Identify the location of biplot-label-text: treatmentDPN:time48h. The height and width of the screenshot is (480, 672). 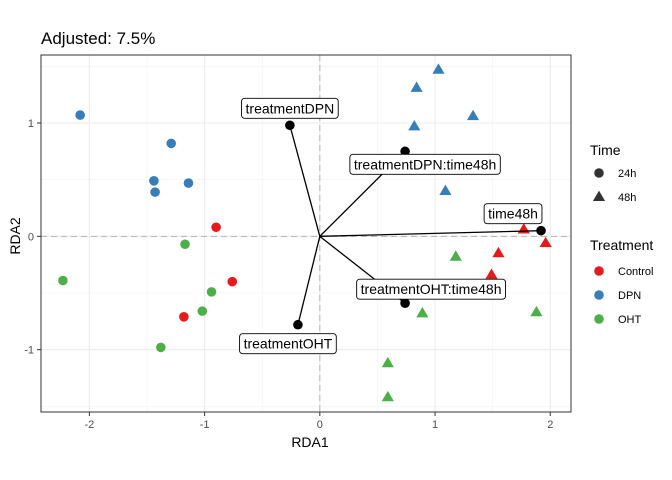
(425, 164).